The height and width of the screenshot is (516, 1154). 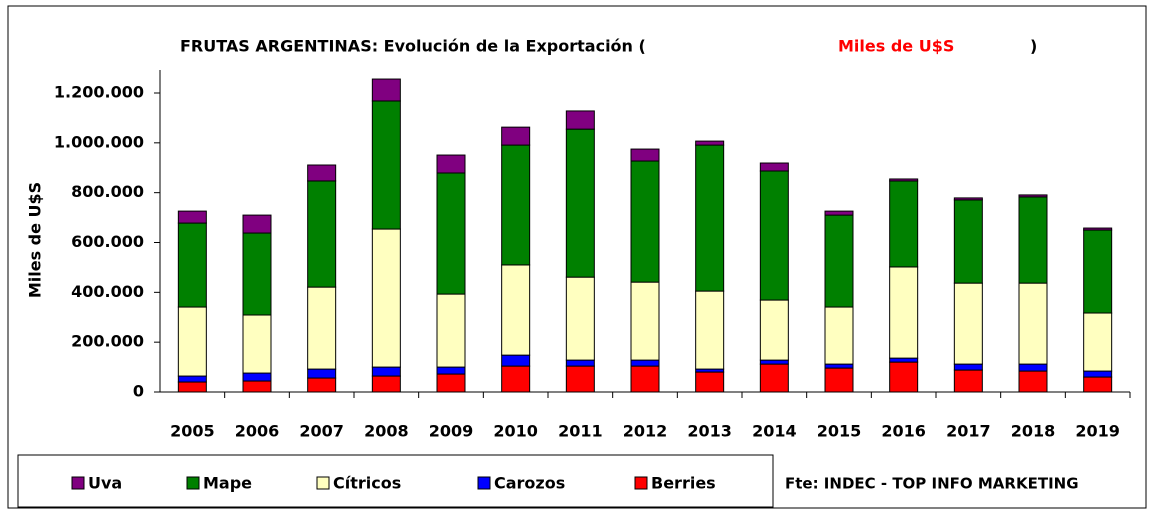 I want to click on y-tick-label: 1.000.000, so click(x=99, y=141).